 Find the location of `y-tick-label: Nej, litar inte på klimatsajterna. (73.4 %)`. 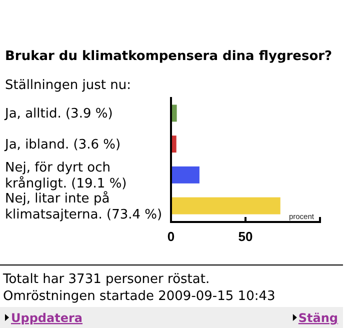

y-tick-label: Nej, litar inte på klimatsajterna. (73.4 %) is located at coordinates (83, 206).